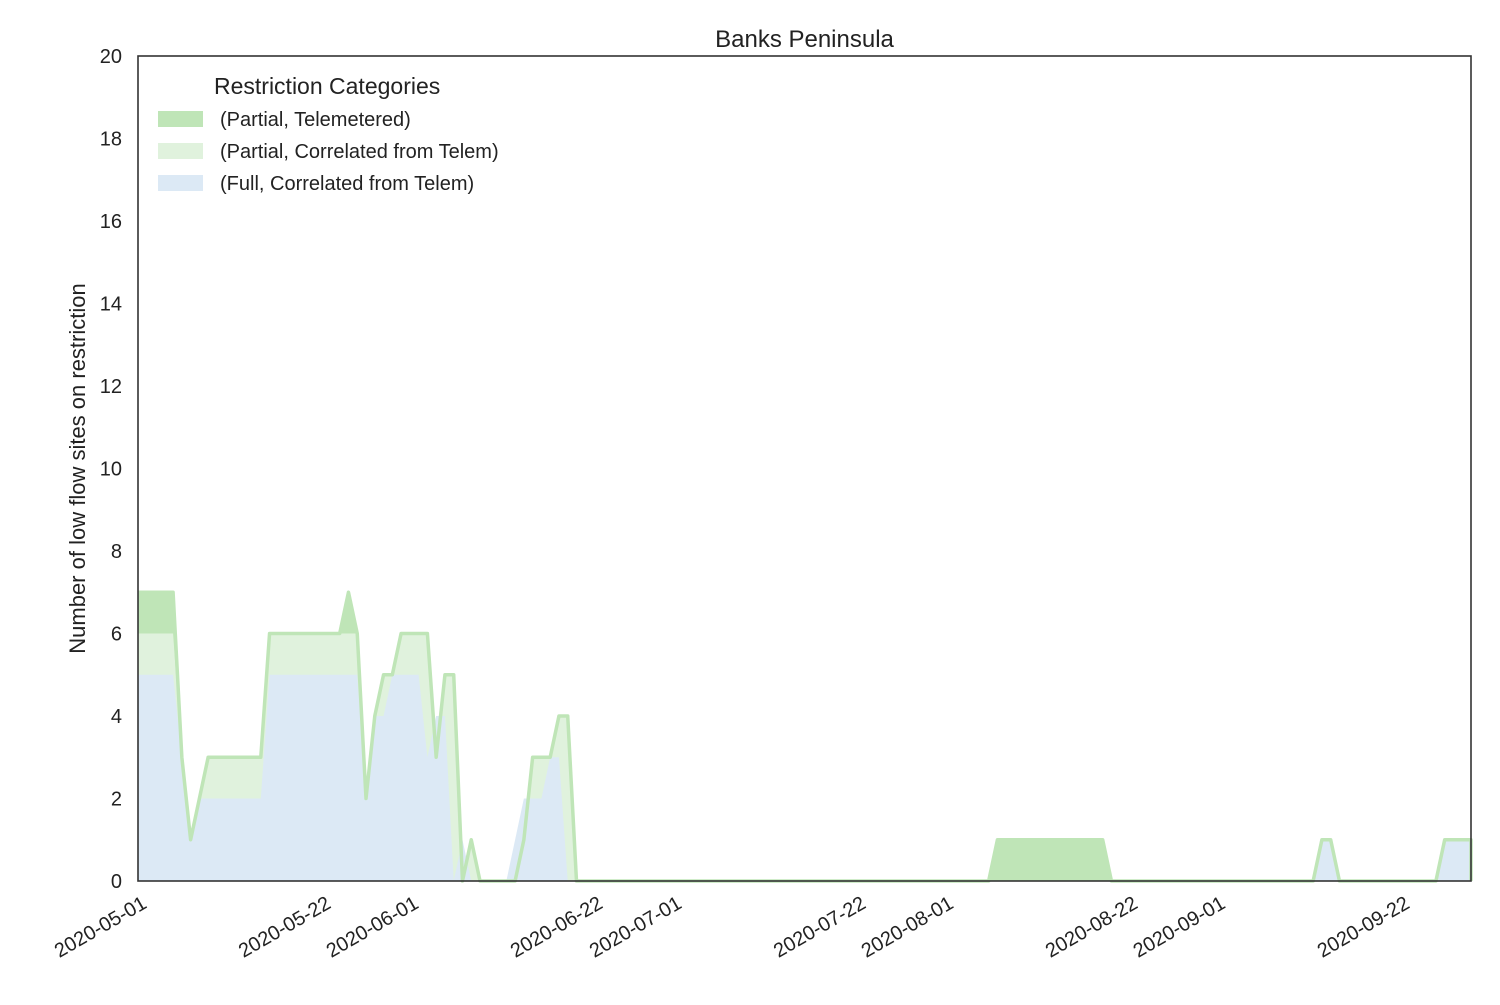 The width and height of the screenshot is (1500, 1005). What do you see at coordinates (1180, 927) in the screenshot?
I see `x-tick-label: 2020-09-01` at bounding box center [1180, 927].